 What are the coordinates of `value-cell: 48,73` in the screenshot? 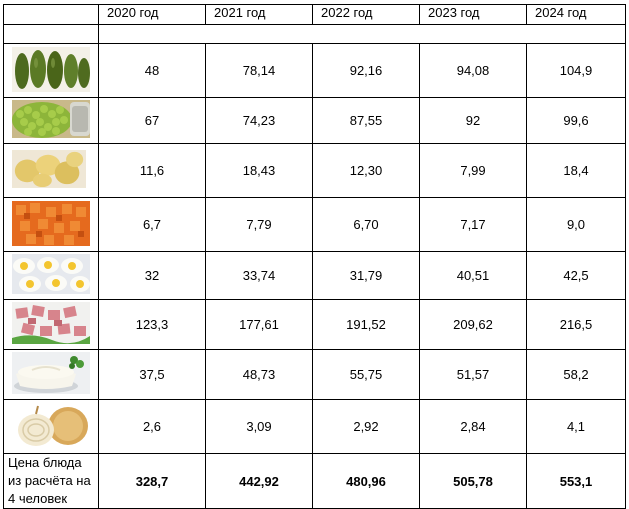 It's located at (259, 374).